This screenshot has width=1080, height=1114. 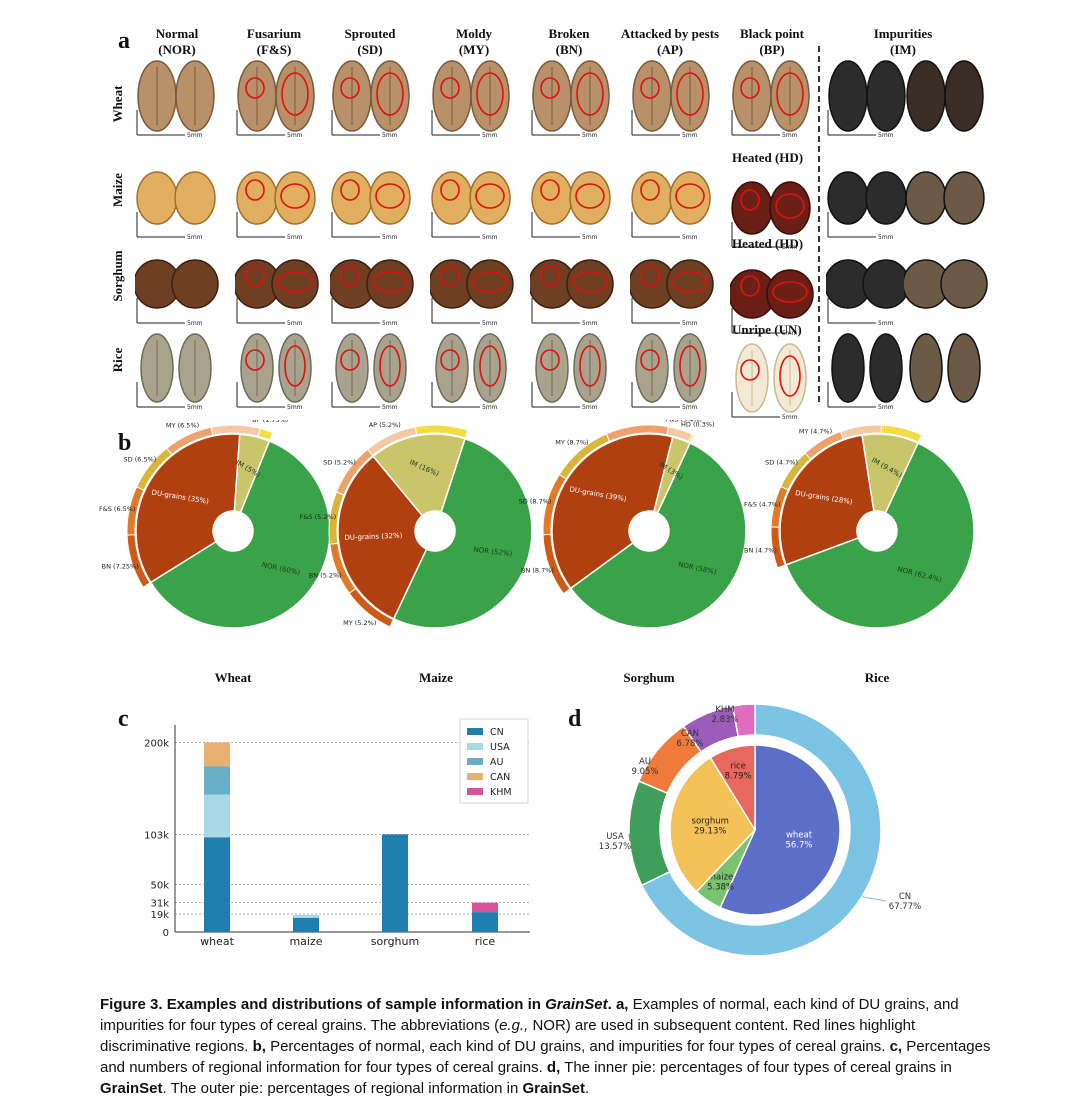 I want to click on impurities-divider, so click(x=819, y=224).